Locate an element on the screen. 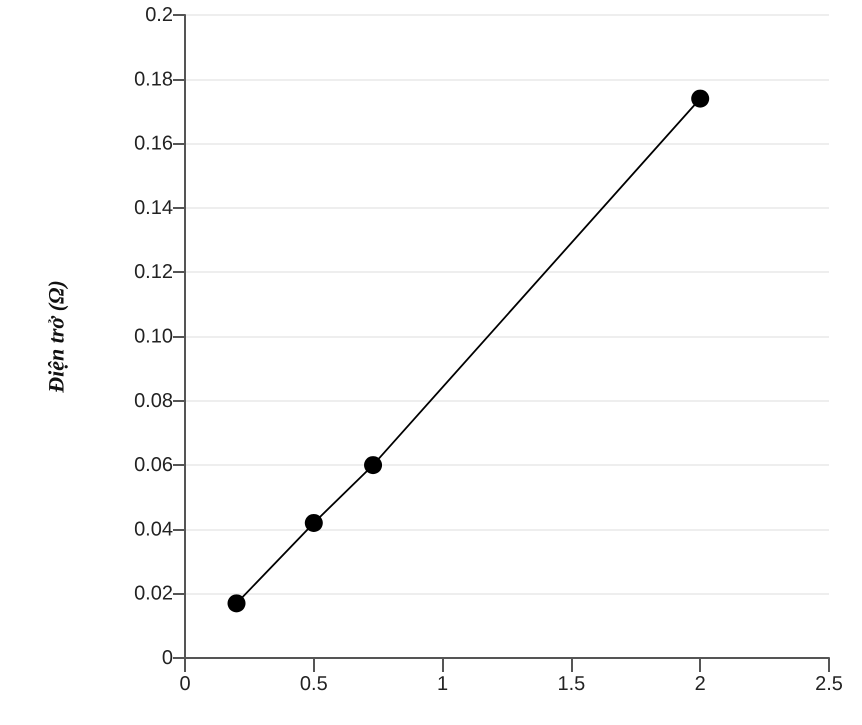  x-tick-label: 1.5 is located at coordinates (571, 684).